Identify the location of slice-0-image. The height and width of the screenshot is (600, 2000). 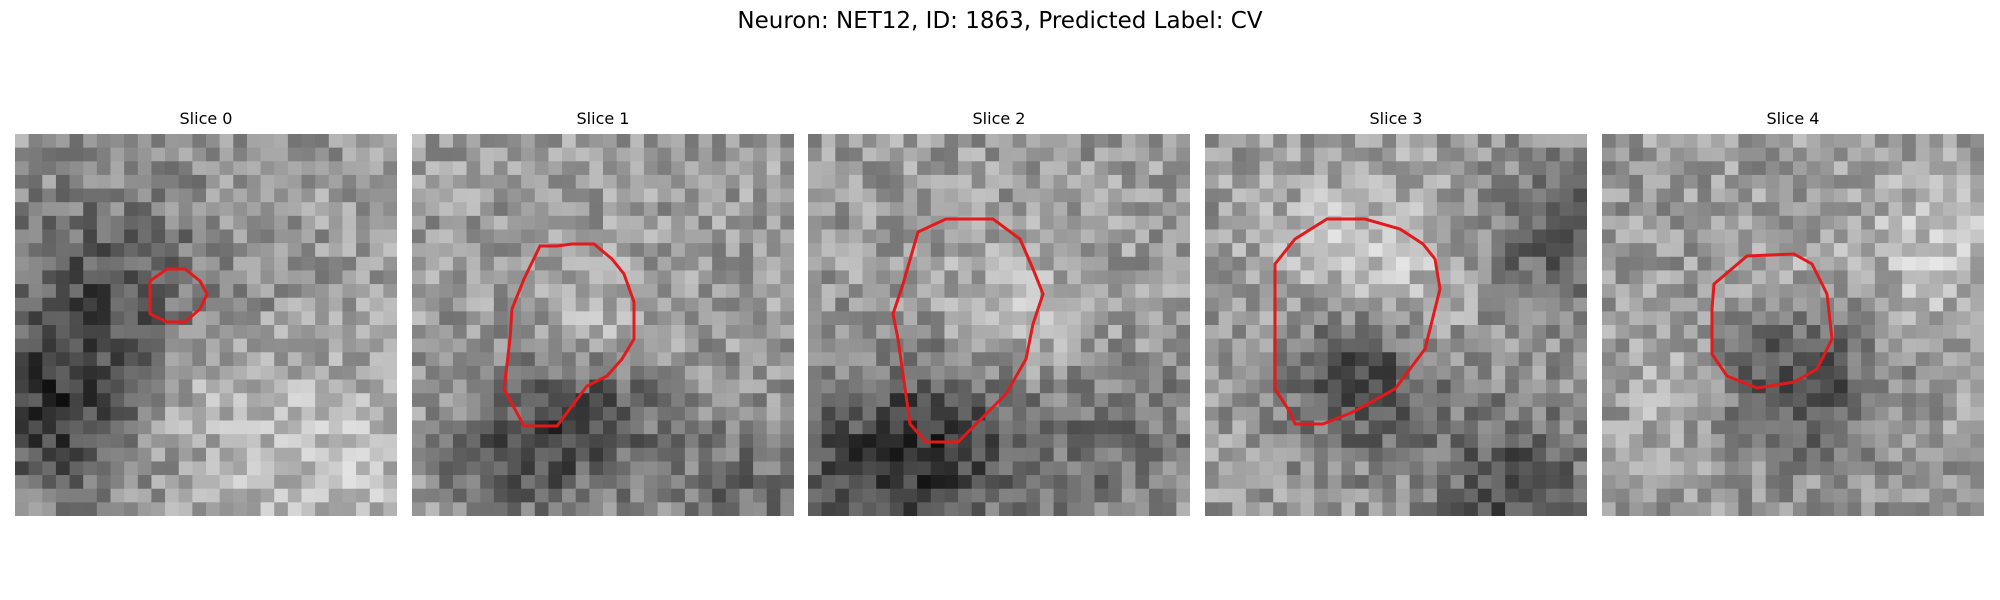
(206, 325).